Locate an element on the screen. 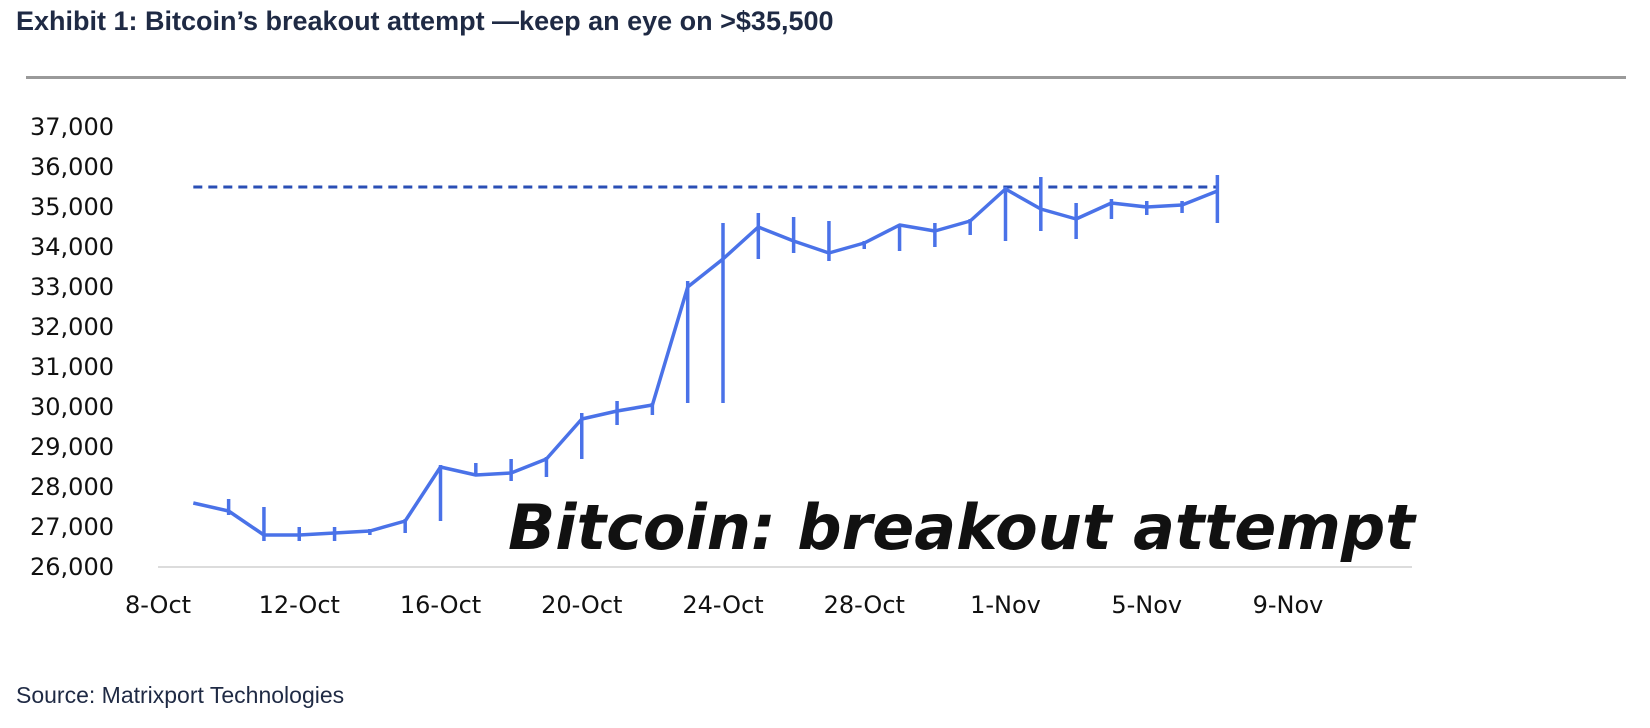 The height and width of the screenshot is (728, 1650). y-tick-label: 28,000 is located at coordinates (72, 487).